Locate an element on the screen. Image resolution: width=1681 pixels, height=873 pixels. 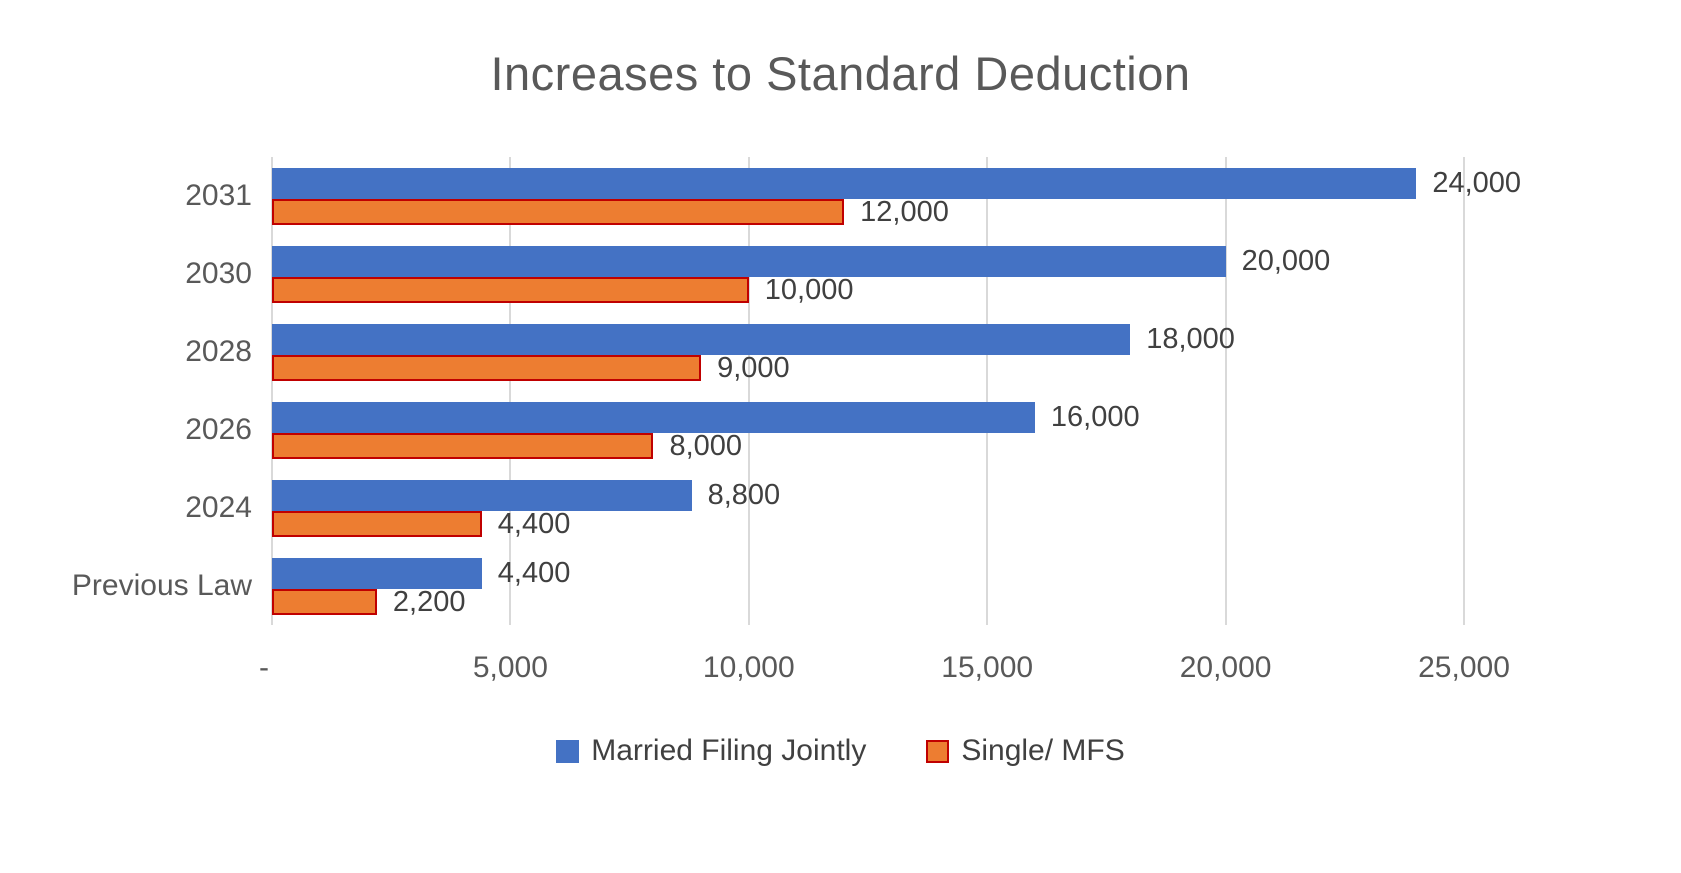
data-label: 12,000 is located at coordinates (904, 211).